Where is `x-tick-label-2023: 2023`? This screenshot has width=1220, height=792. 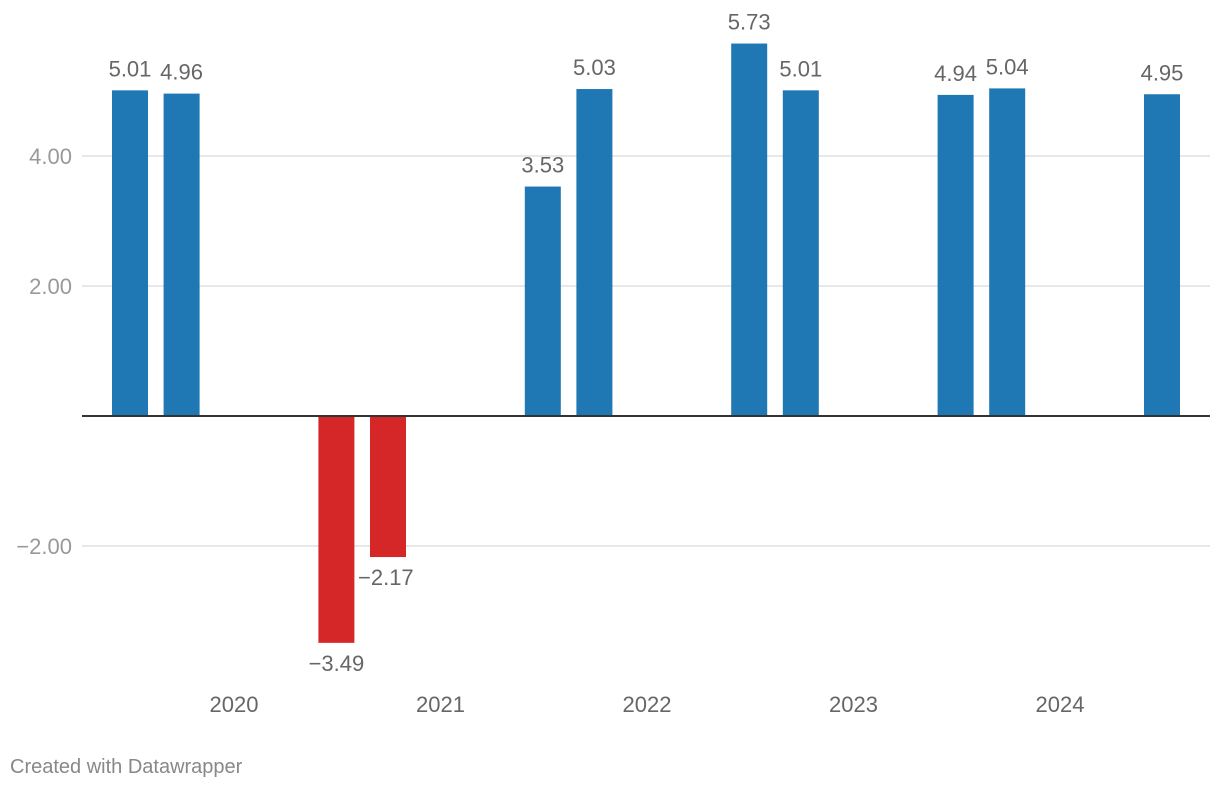
x-tick-label-2023: 2023 is located at coordinates (853, 704).